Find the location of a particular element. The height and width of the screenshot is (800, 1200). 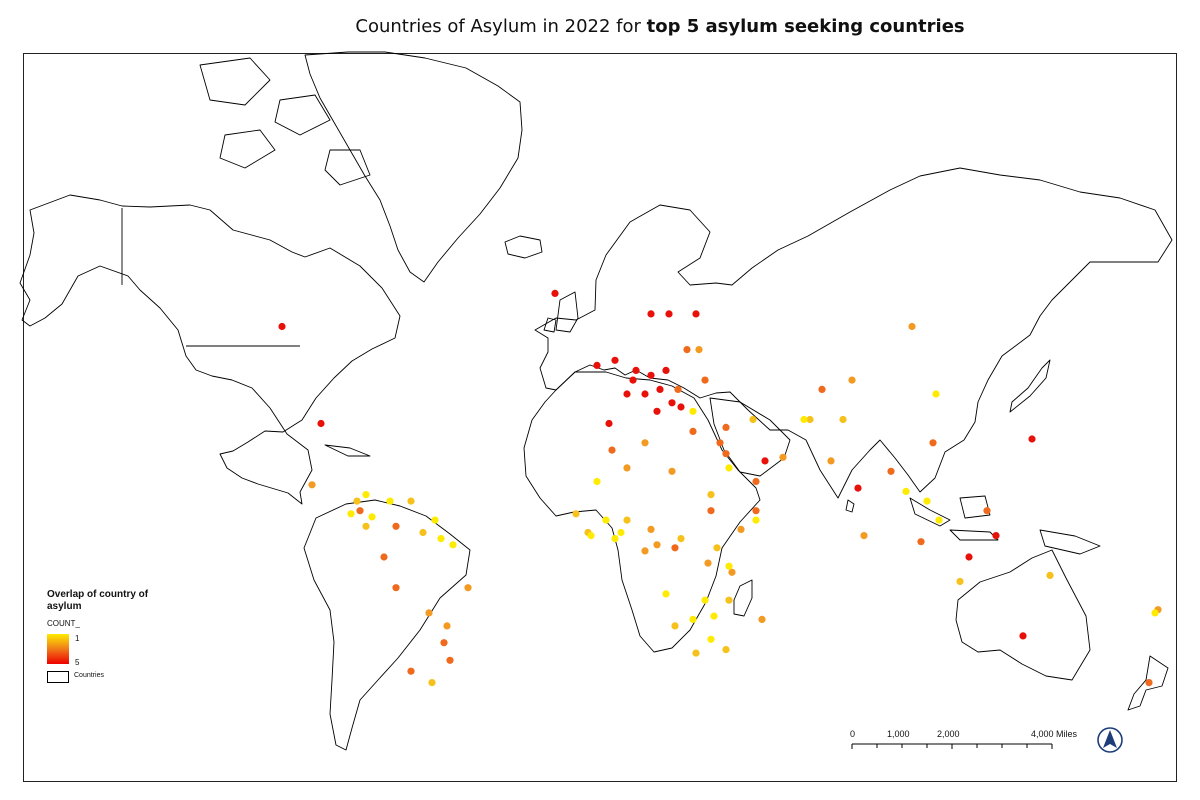

legend-countries-swatch is located at coordinates (58, 677).